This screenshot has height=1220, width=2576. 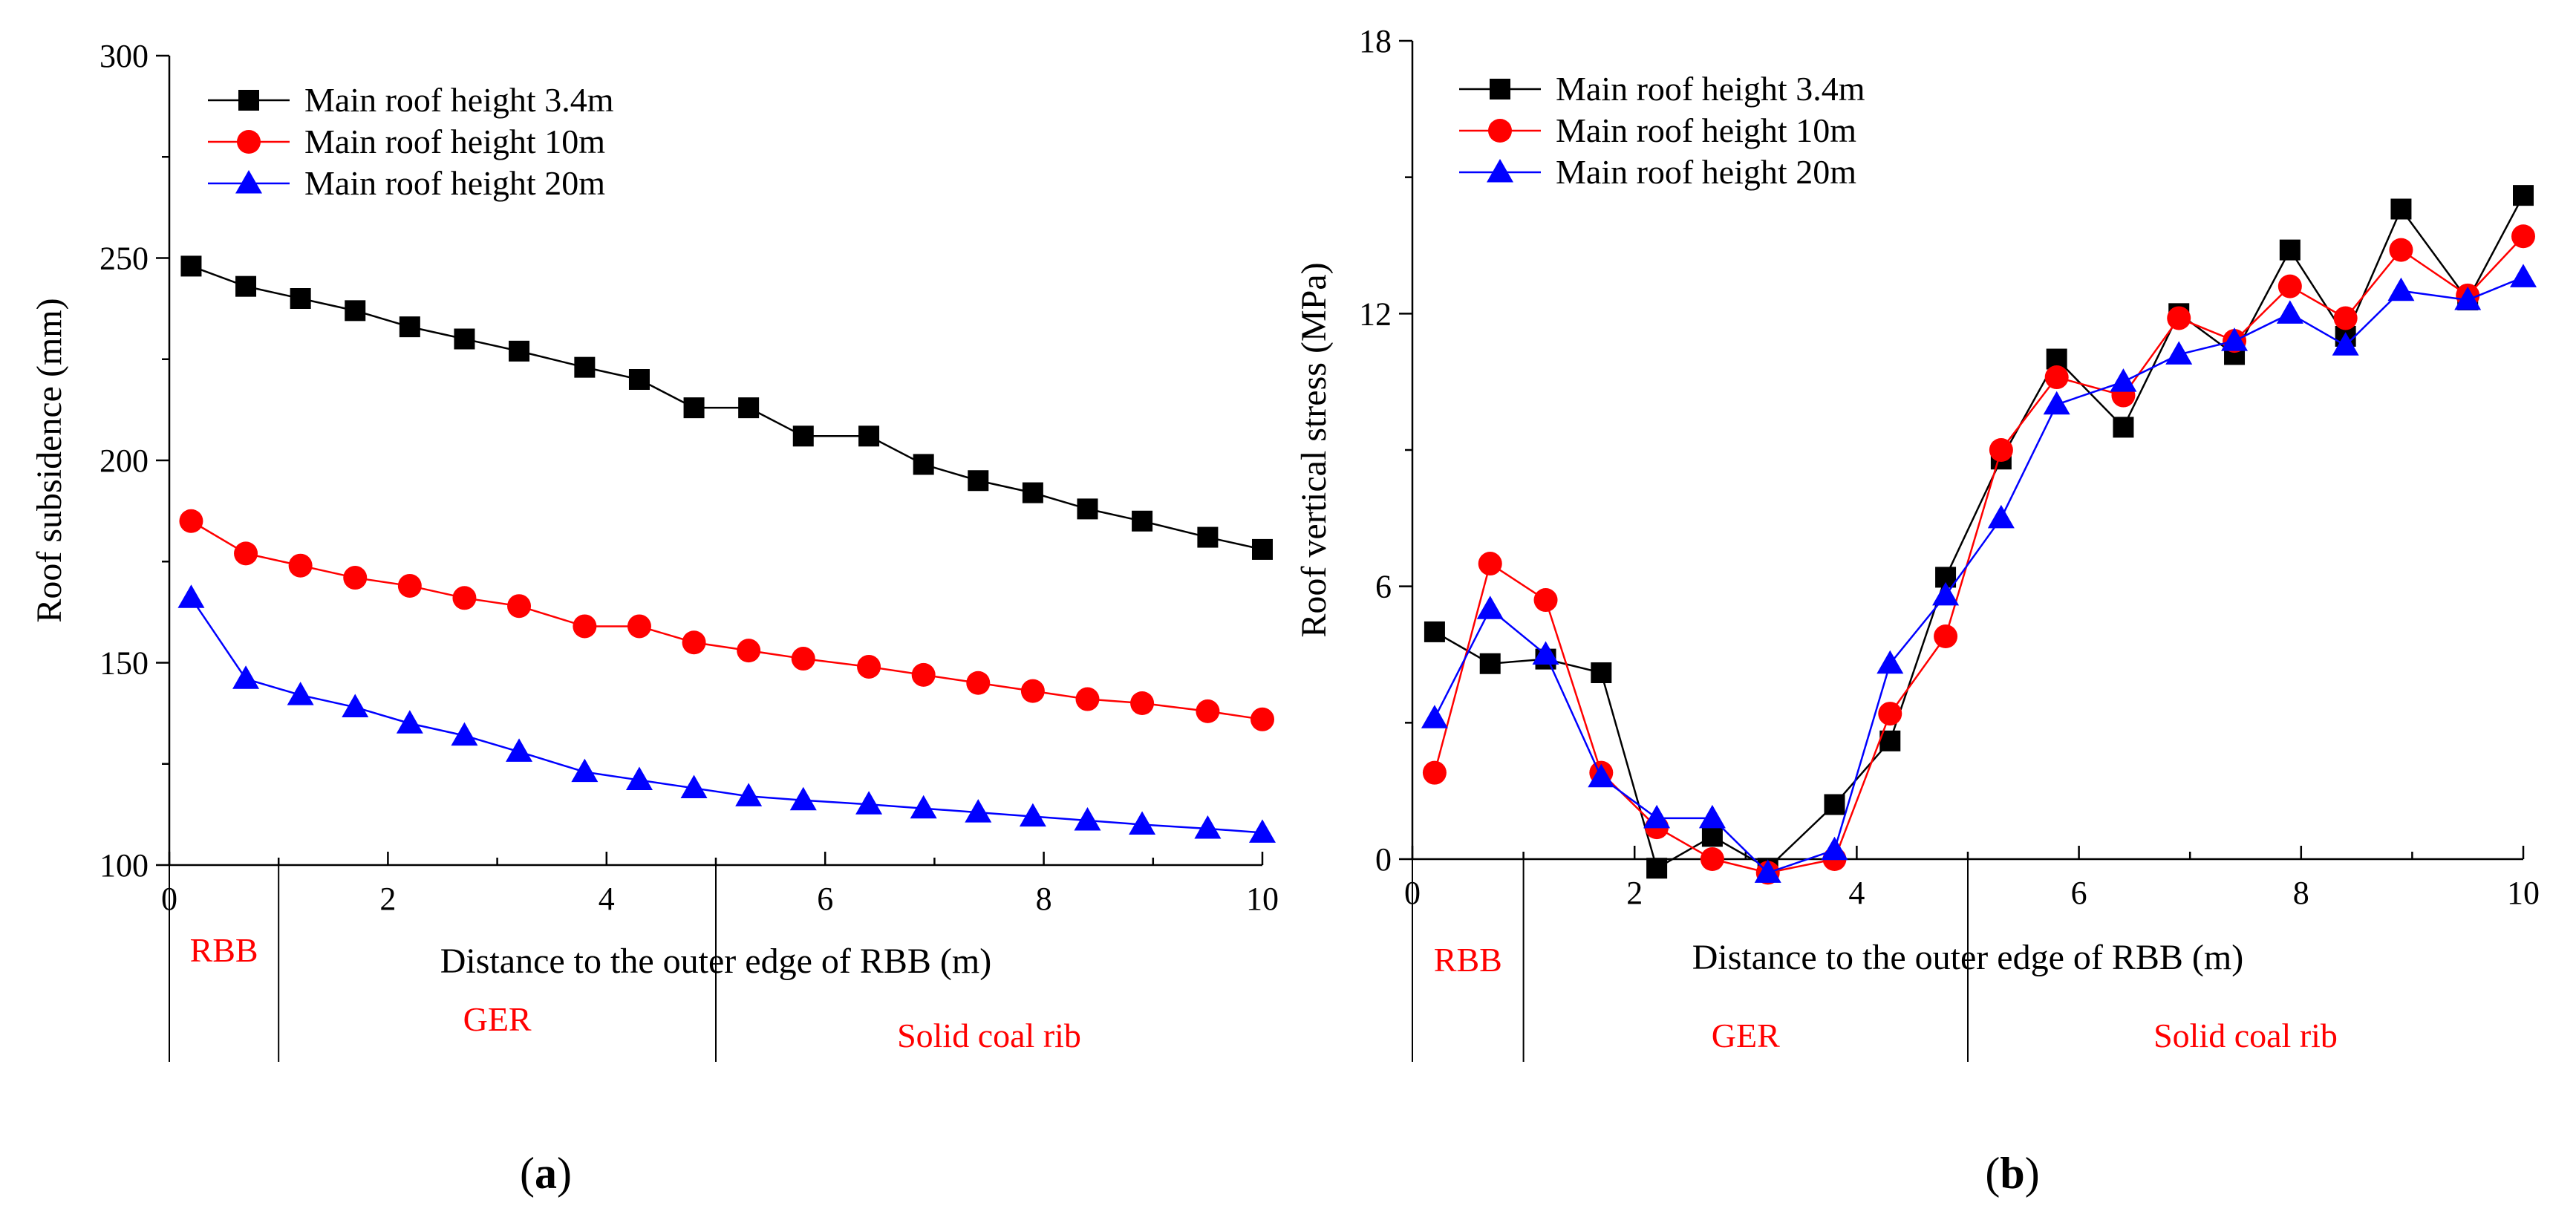 What do you see at coordinates (124, 865) in the screenshot?
I see `y-tick-label: 100` at bounding box center [124, 865].